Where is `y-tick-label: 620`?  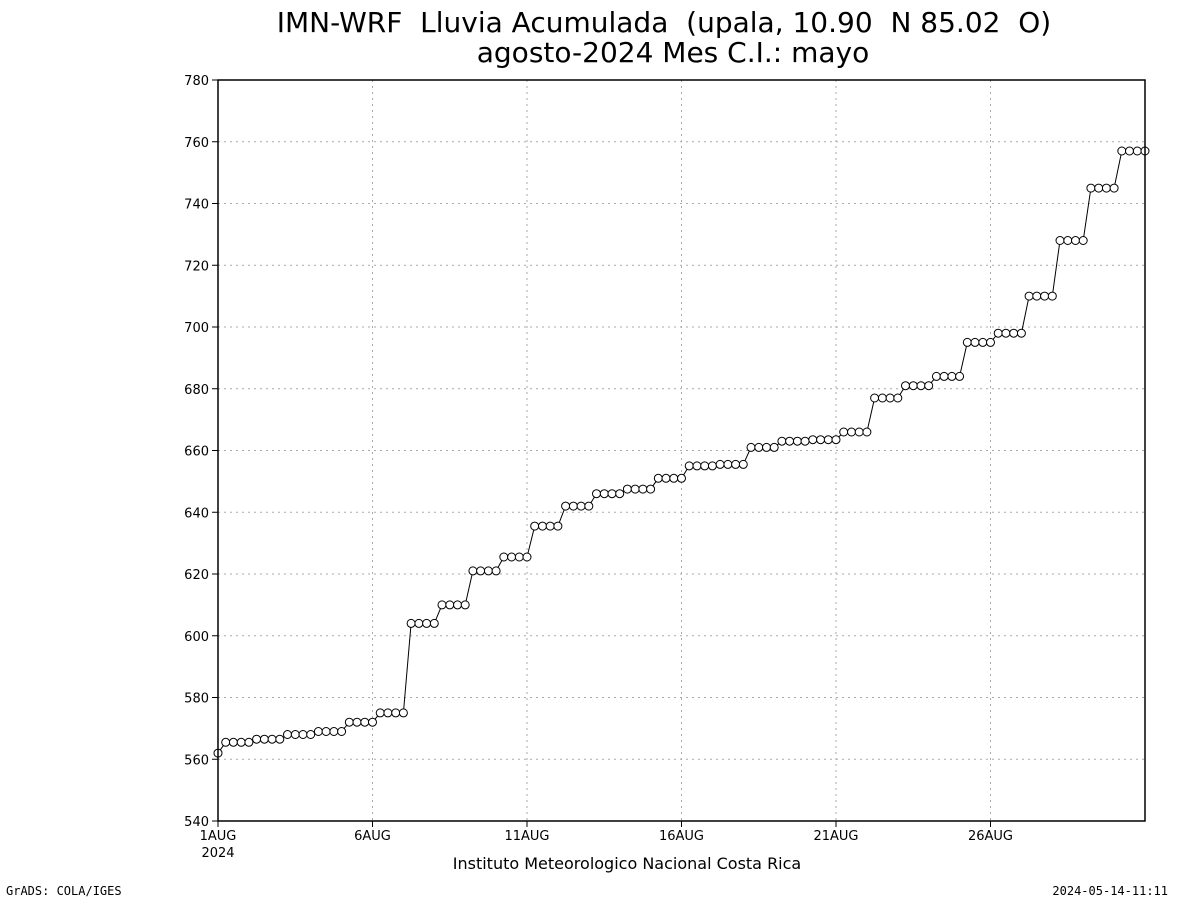 y-tick-label: 620 is located at coordinates (196, 575).